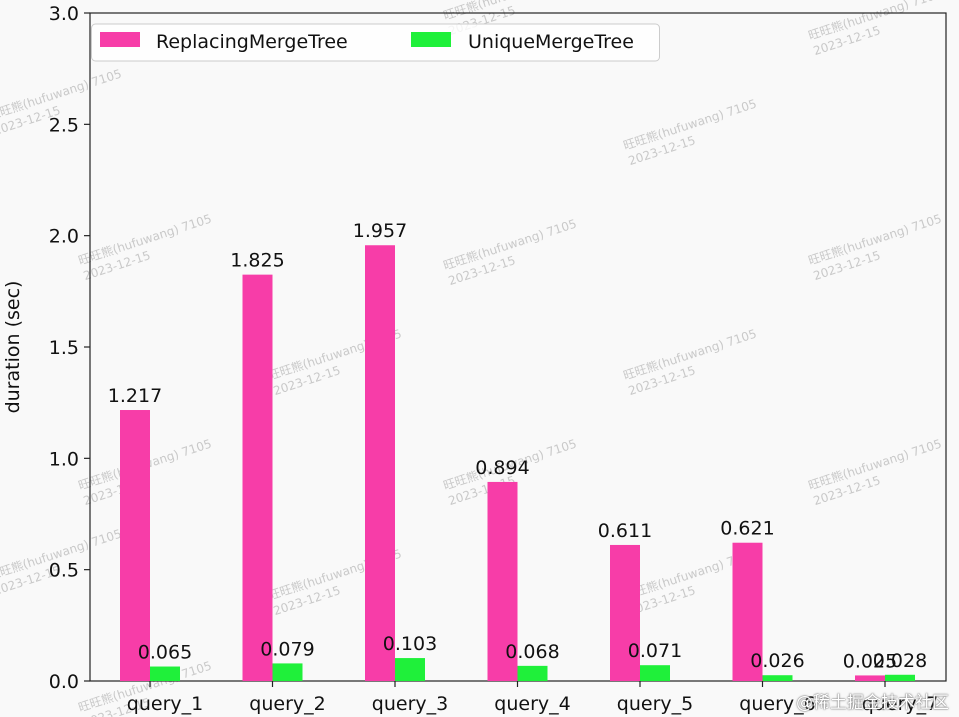 Image resolution: width=959 pixels, height=717 pixels. What do you see at coordinates (900, 704) in the screenshot?
I see `x-tick-label: query_7` at bounding box center [900, 704].